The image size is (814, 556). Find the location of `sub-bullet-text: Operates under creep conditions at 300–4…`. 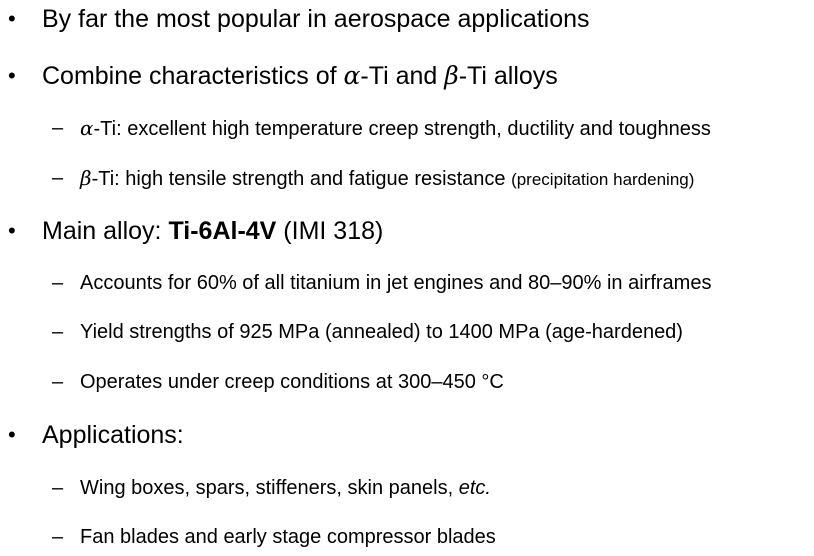

sub-bullet-text: Operates under creep conditions at 300–4… is located at coordinates (292, 382).